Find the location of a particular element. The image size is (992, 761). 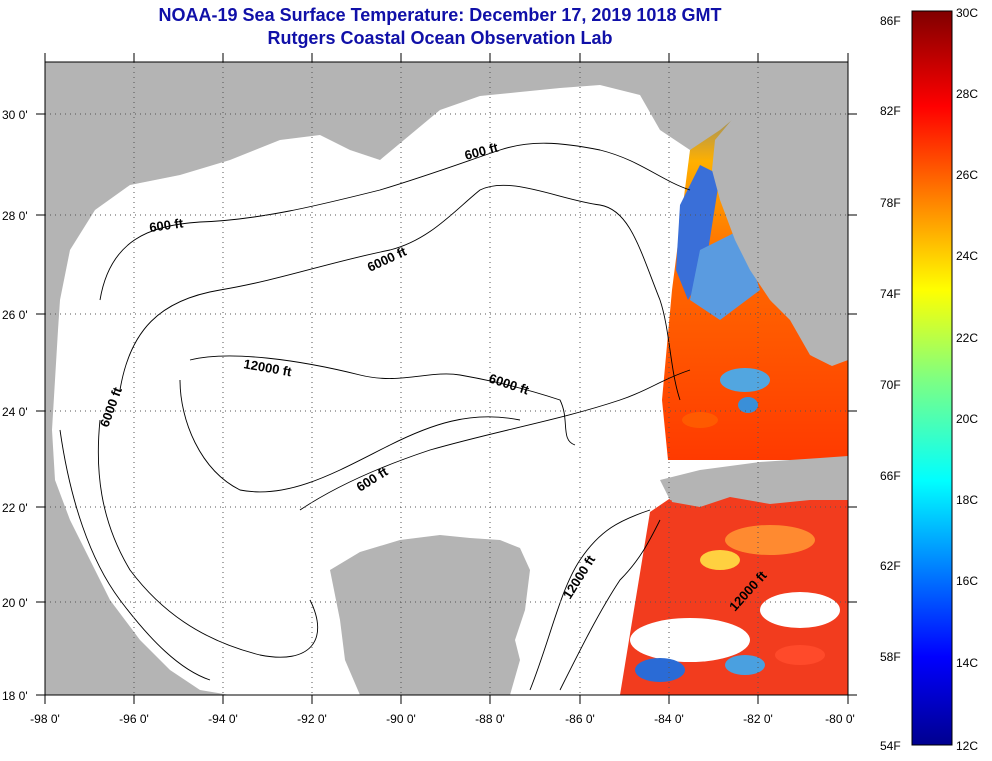

colorbar-c-label: 26C is located at coordinates (967, 175).